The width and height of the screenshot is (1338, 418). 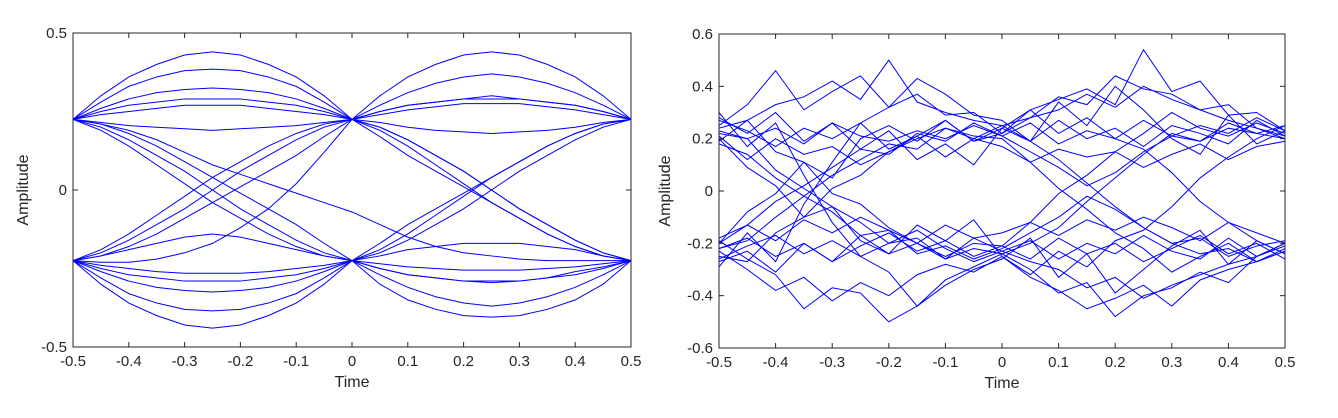 What do you see at coordinates (702, 86) in the screenshot?
I see `y-tick-label: 0.4` at bounding box center [702, 86].